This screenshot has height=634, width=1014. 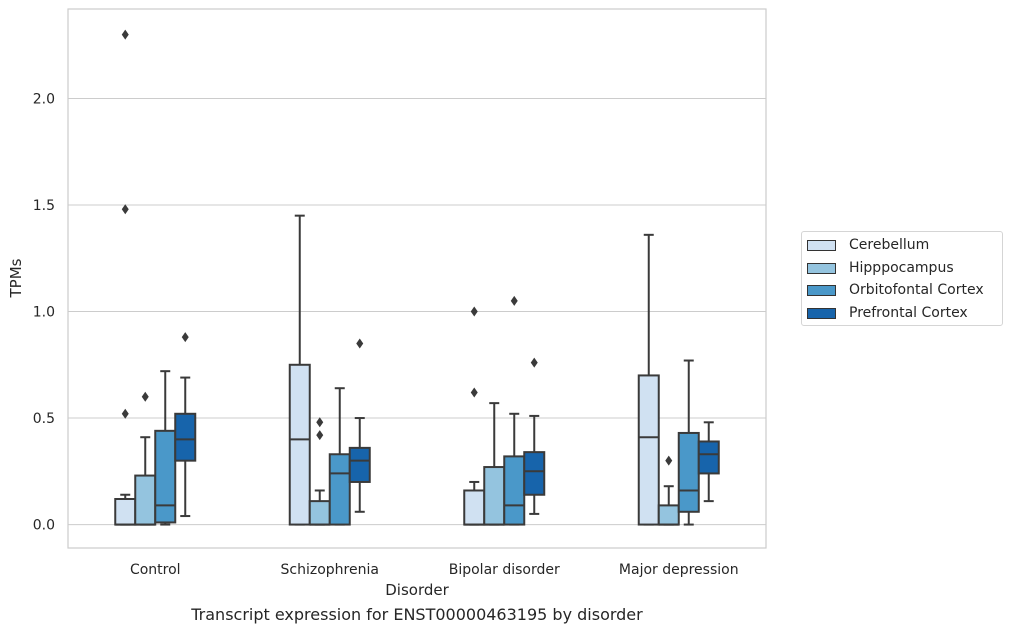 I want to click on y-tick-label: 0.0, so click(x=44, y=526).